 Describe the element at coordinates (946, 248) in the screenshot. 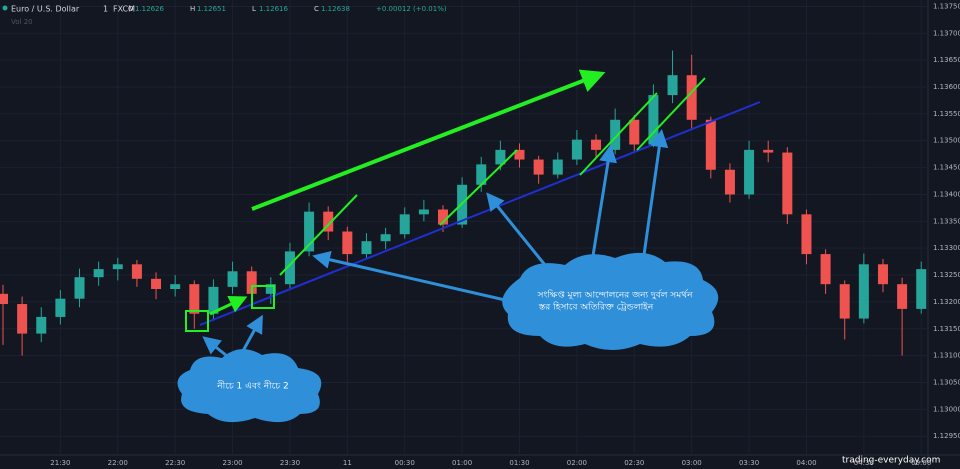

I see `y-tick-label: 1.13300` at that location.